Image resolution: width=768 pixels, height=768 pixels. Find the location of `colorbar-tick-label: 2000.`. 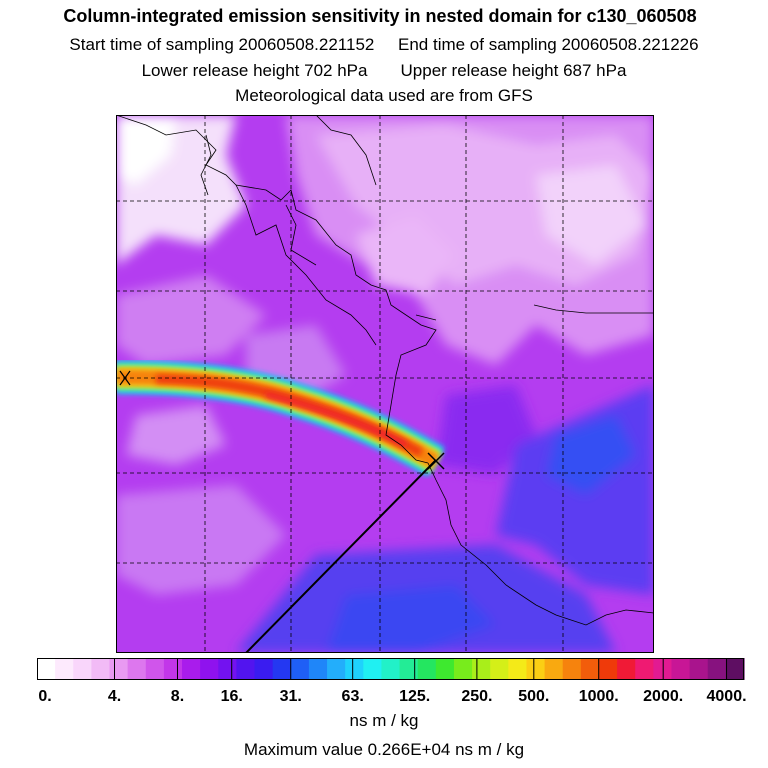

colorbar-tick-label: 2000. is located at coordinates (663, 696).